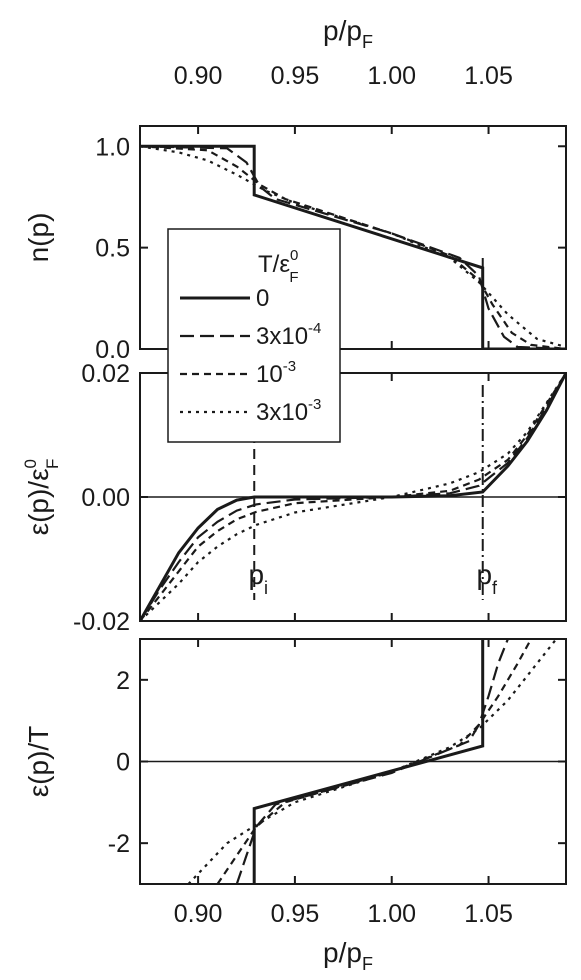 The image size is (581, 980). What do you see at coordinates (112, 350) in the screenshot?
I see `y-tick-label: 0.0` at bounding box center [112, 350].